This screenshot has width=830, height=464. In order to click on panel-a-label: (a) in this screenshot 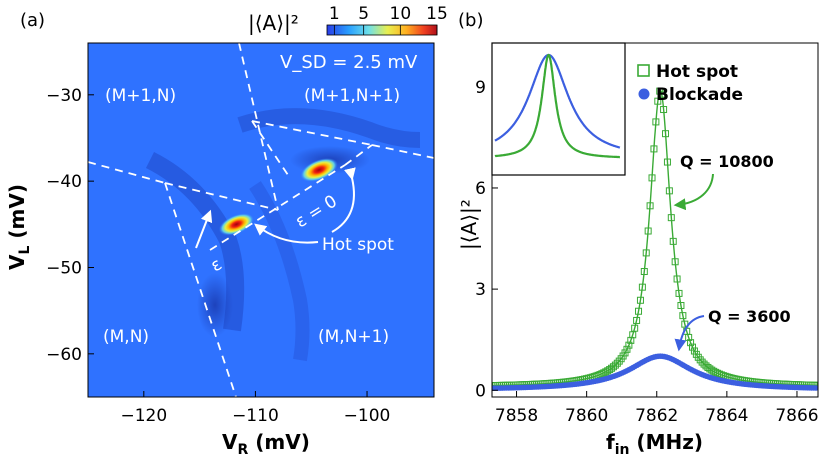, I will do `click(32, 20)`.